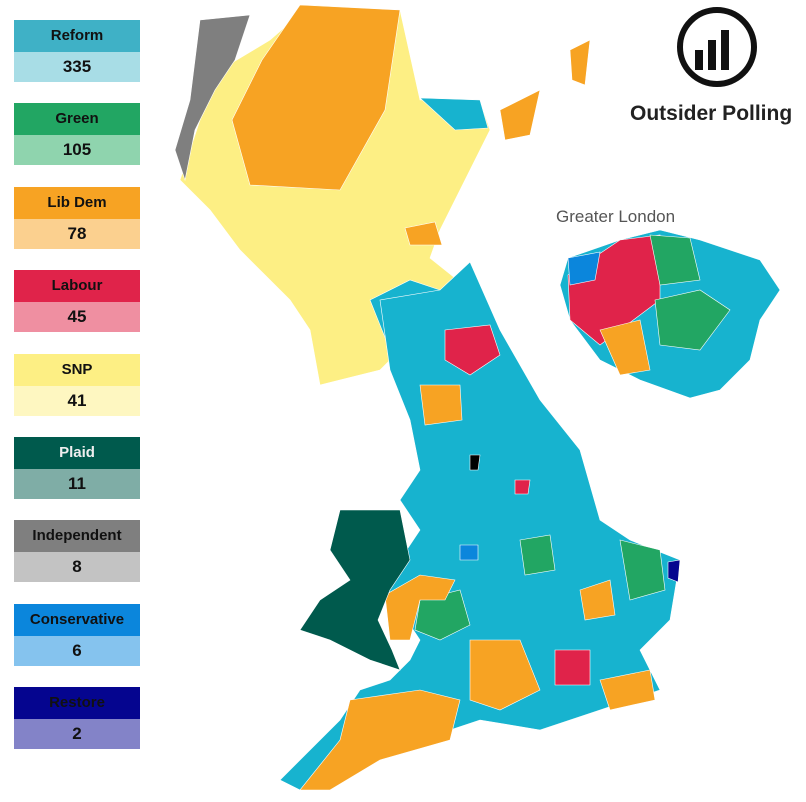  What do you see at coordinates (77, 36) in the screenshot?
I see `legend-party: Reform` at bounding box center [77, 36].